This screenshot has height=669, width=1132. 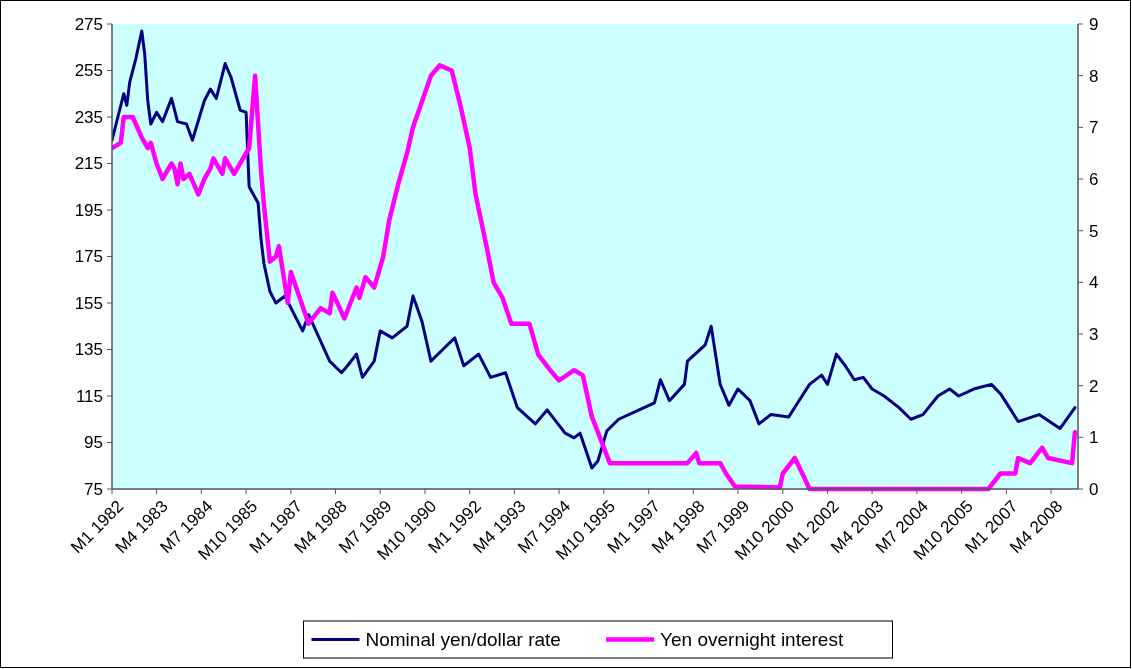 What do you see at coordinates (1094, 386) in the screenshot?
I see `y2-tick-label: 2` at bounding box center [1094, 386].